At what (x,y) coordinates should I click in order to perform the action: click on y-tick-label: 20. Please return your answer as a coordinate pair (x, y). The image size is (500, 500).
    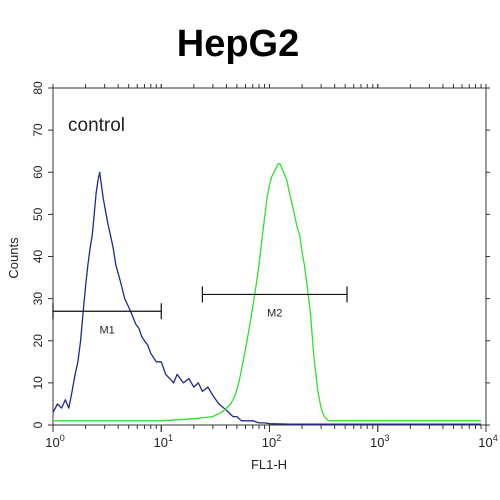
    Looking at the image, I should click on (38, 341).